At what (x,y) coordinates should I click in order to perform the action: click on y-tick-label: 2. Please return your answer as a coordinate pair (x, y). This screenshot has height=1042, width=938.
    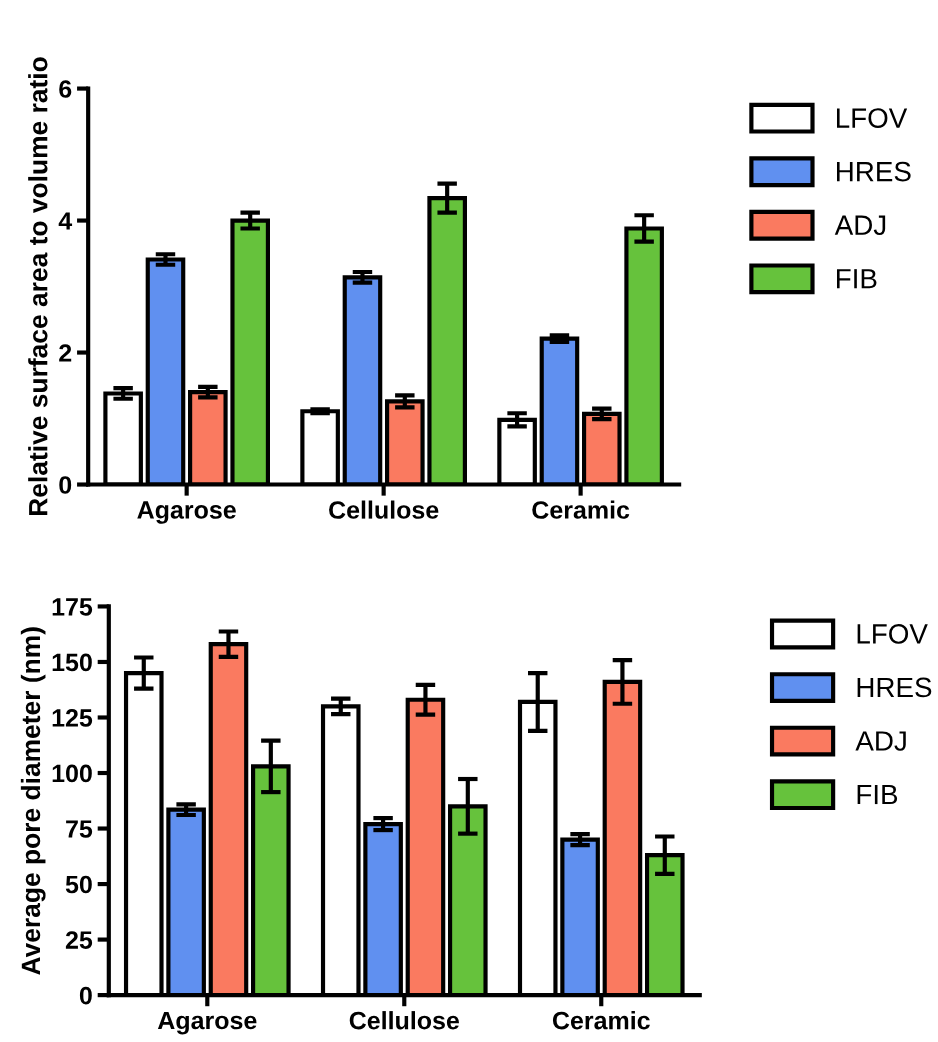
    Looking at the image, I should click on (65, 353).